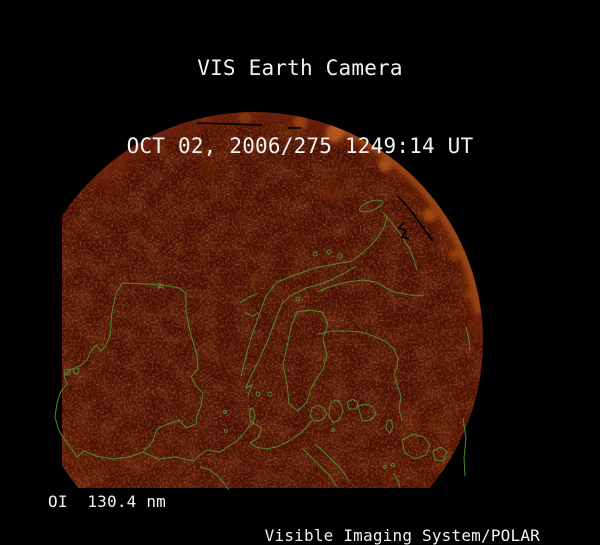 The image size is (600, 545). I want to click on wavelength-label: OI 130.4 nm, so click(107, 501).